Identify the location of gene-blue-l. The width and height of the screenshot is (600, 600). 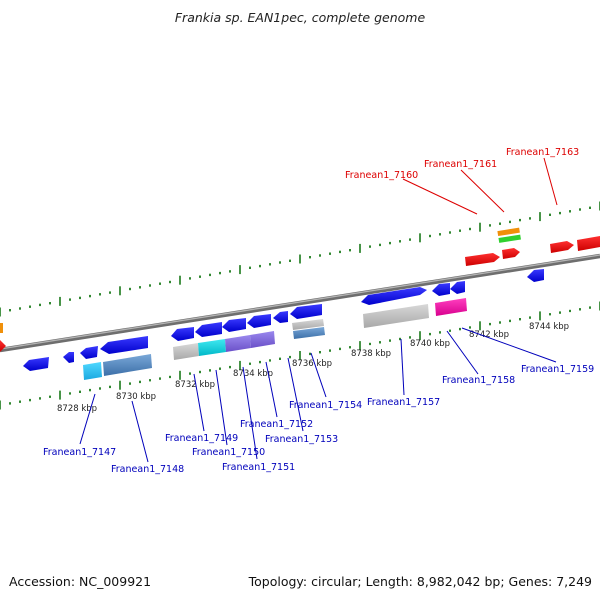
(441, 289).